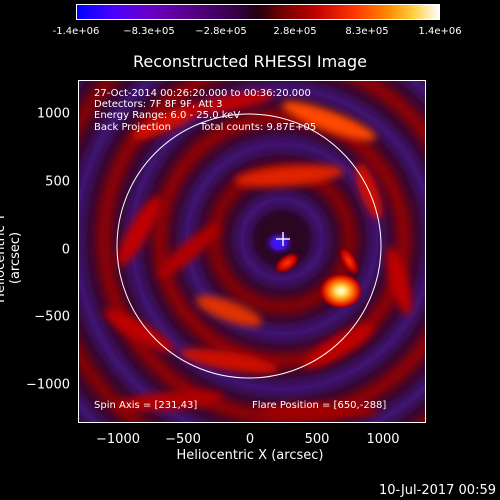 Image resolution: width=500 pixels, height=500 pixels. What do you see at coordinates (250, 439) in the screenshot?
I see `x-tick-label: 0` at bounding box center [250, 439].